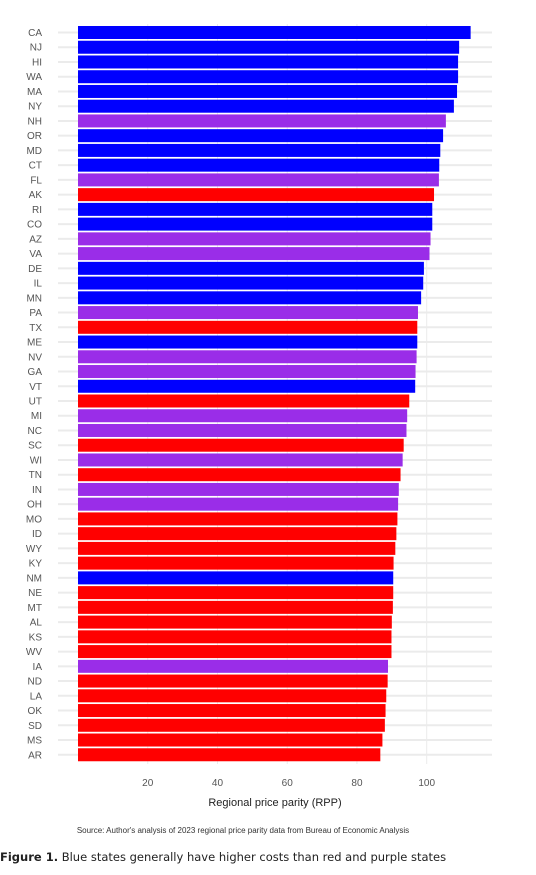 The image size is (536, 875). Describe the element at coordinates (268, 91) in the screenshot. I see `bar-ma` at that location.